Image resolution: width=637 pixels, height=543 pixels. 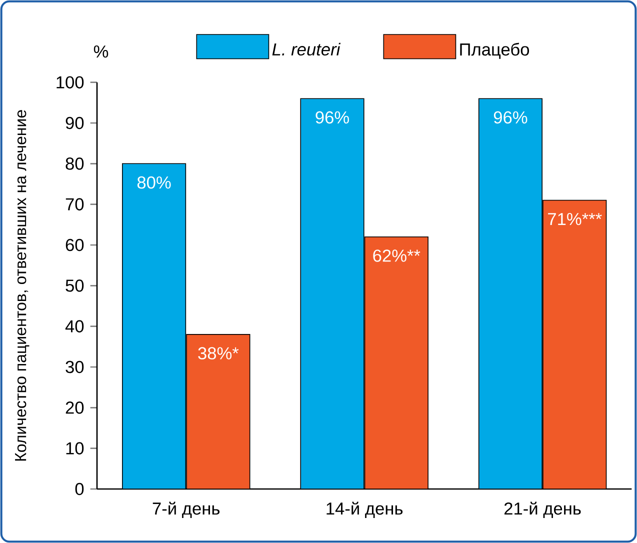 What do you see at coordinates (22, 285) in the screenshot?
I see `y-axis-title: Количество пациентов, ответивших на лечение` at bounding box center [22, 285].